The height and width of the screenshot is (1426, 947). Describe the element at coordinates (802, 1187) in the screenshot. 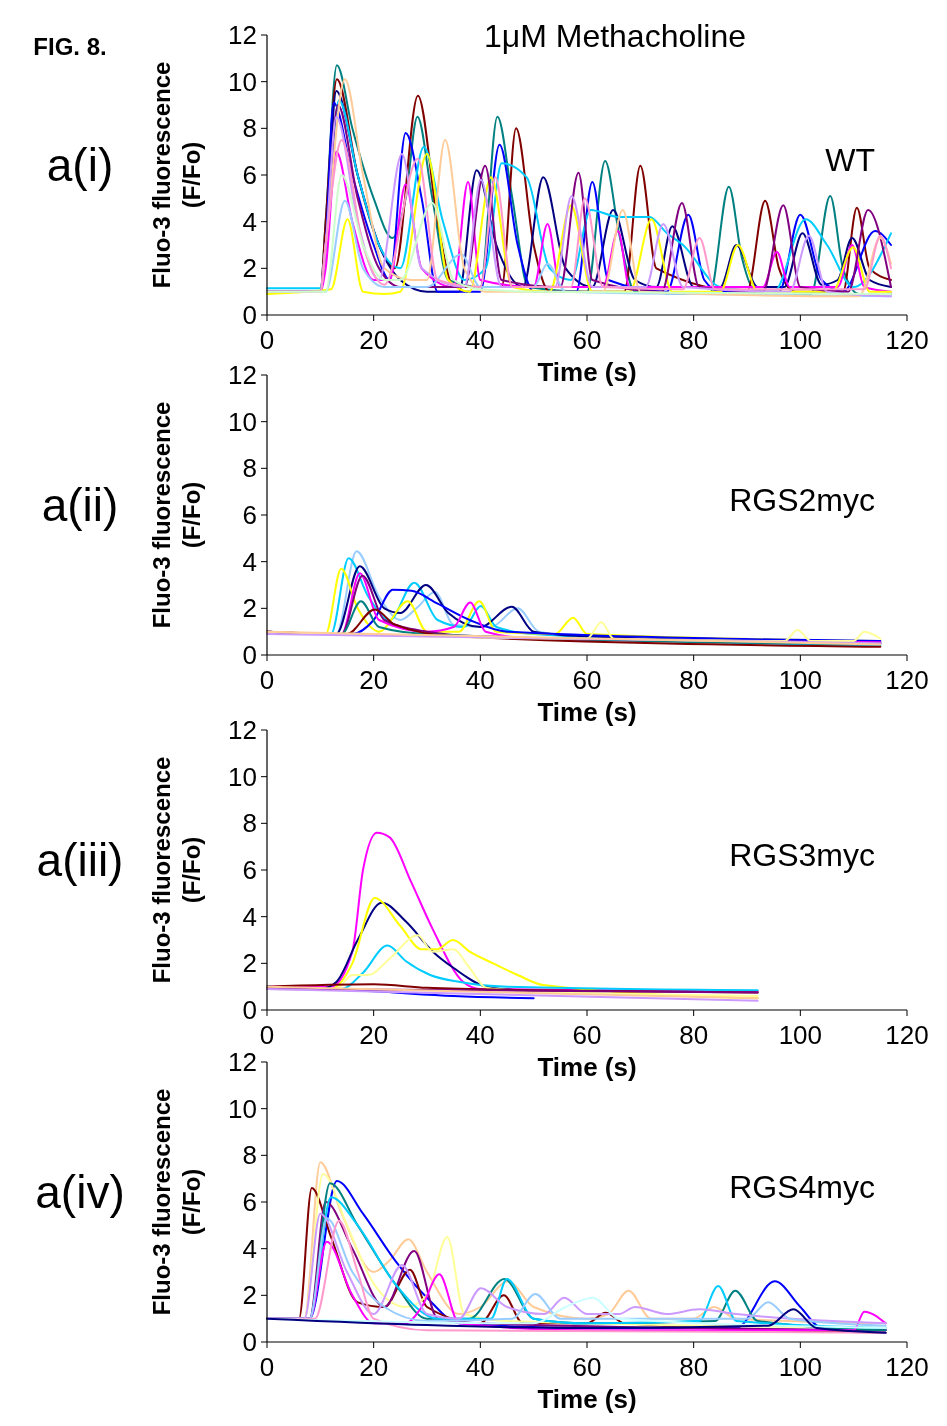

I see `annotation: RGS4myc` at that location.